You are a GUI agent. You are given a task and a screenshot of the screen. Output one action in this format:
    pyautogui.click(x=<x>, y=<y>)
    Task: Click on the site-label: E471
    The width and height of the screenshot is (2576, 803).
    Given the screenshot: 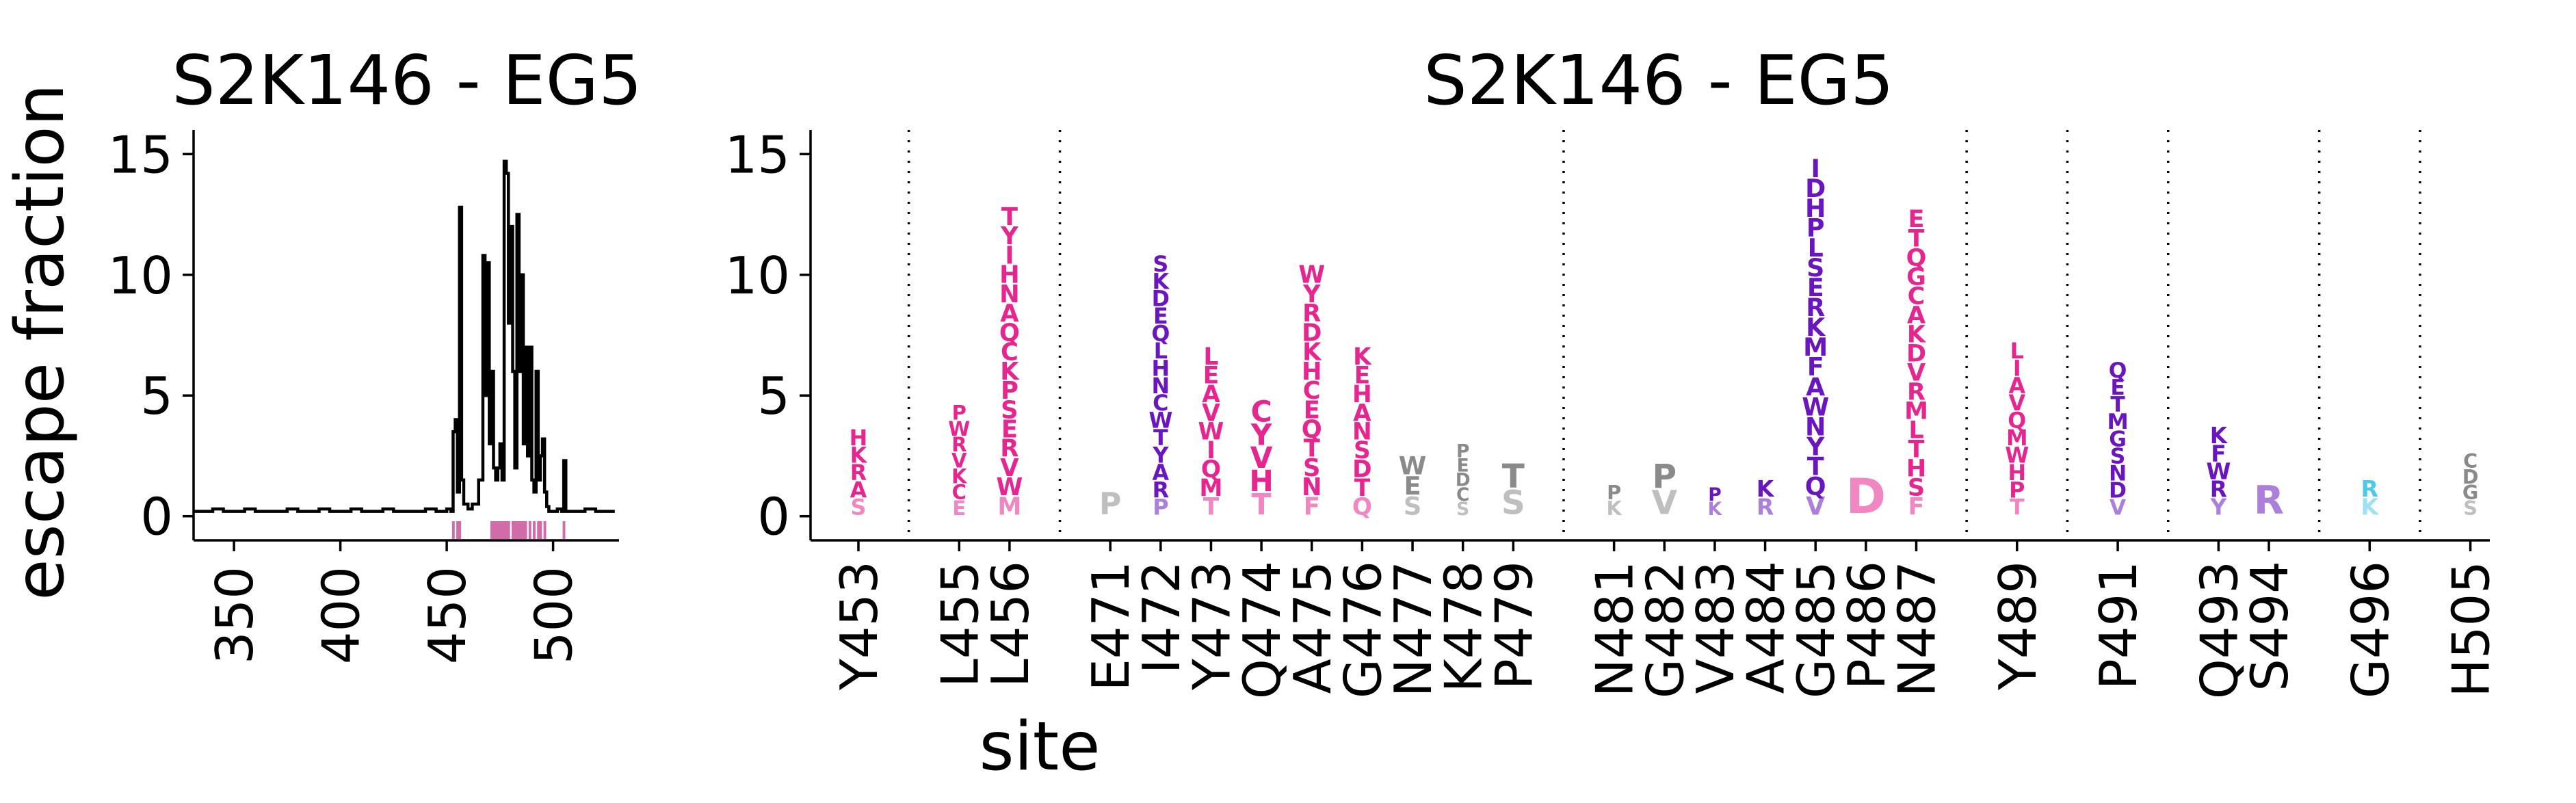 What is the action you would take?
    pyautogui.click(x=1111, y=627)
    